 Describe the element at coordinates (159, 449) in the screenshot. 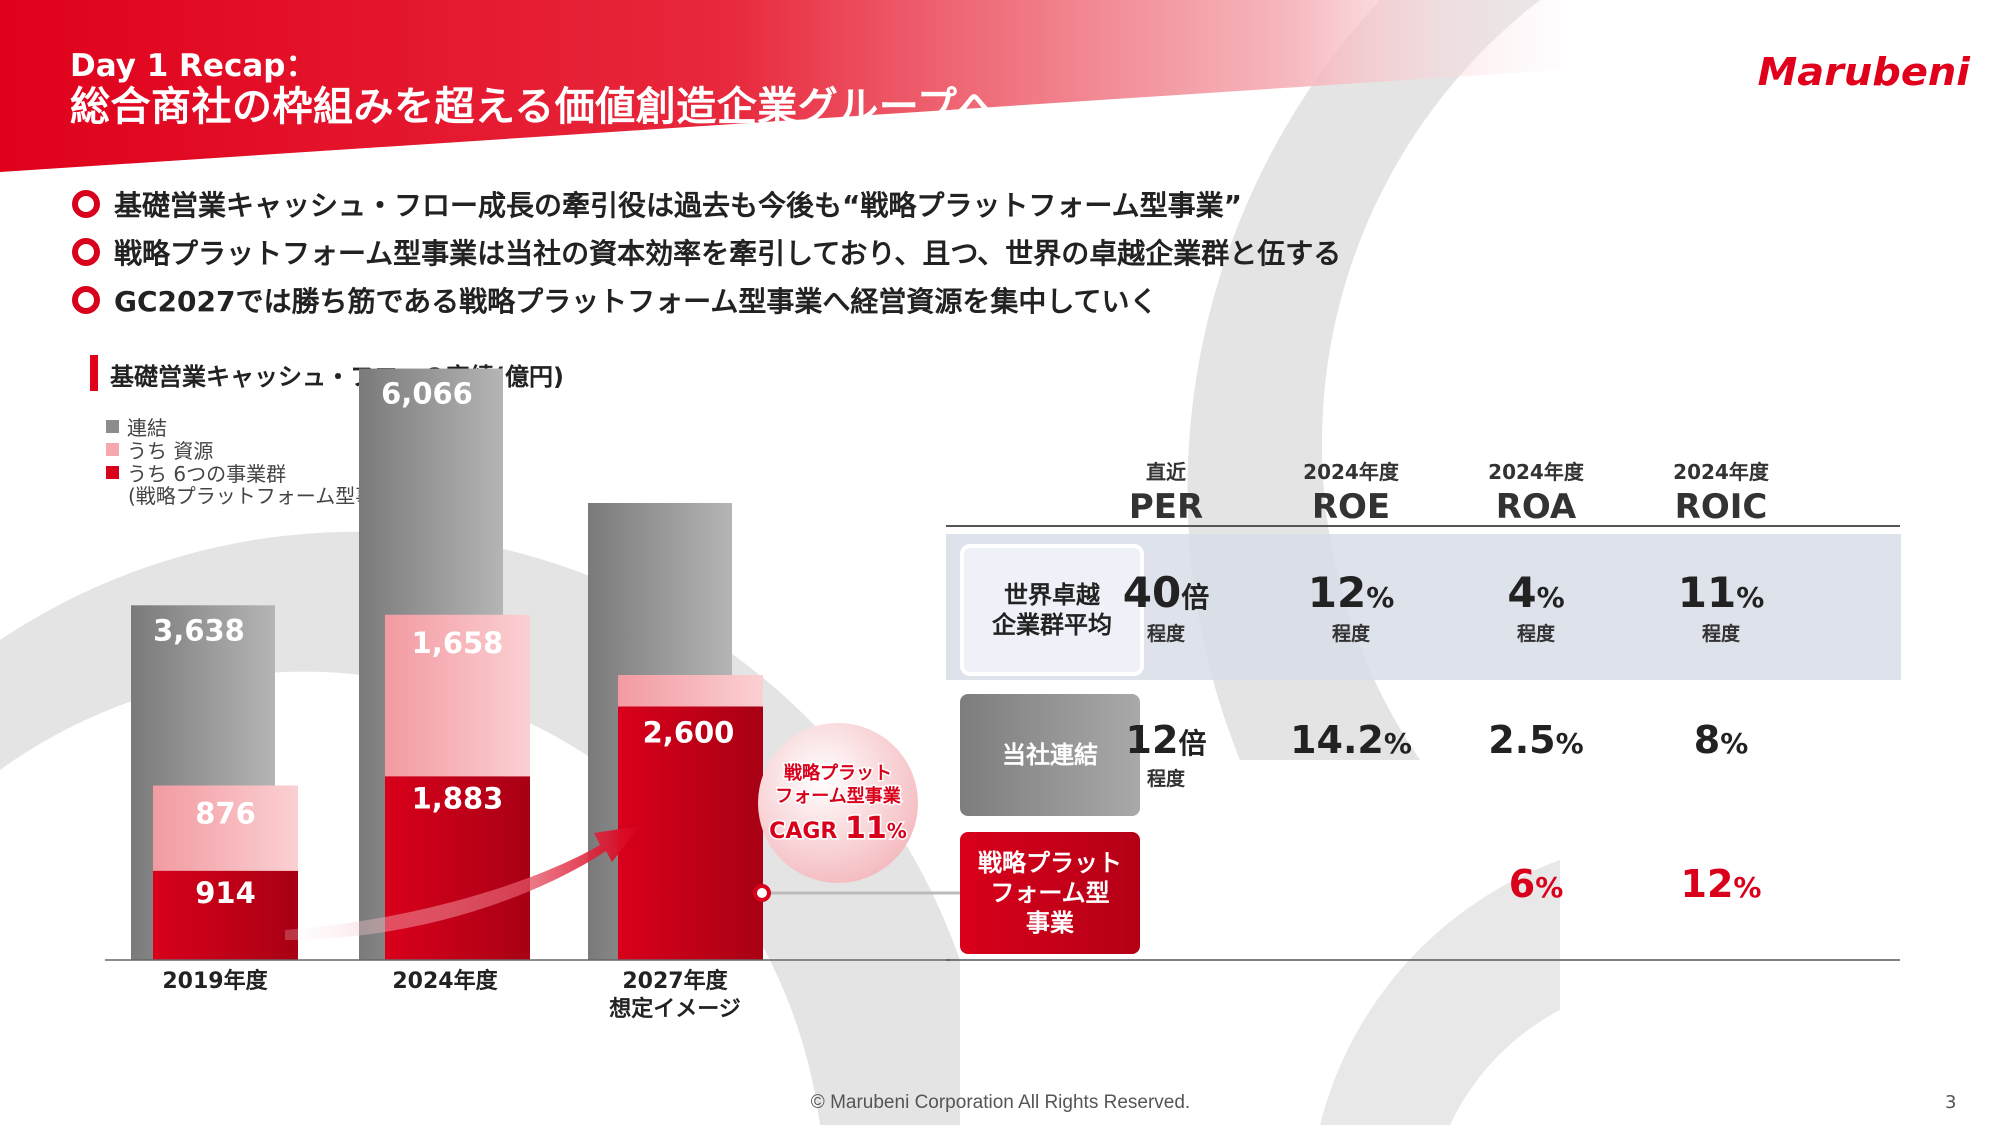

I see `legend-item: うち 資源` at that location.